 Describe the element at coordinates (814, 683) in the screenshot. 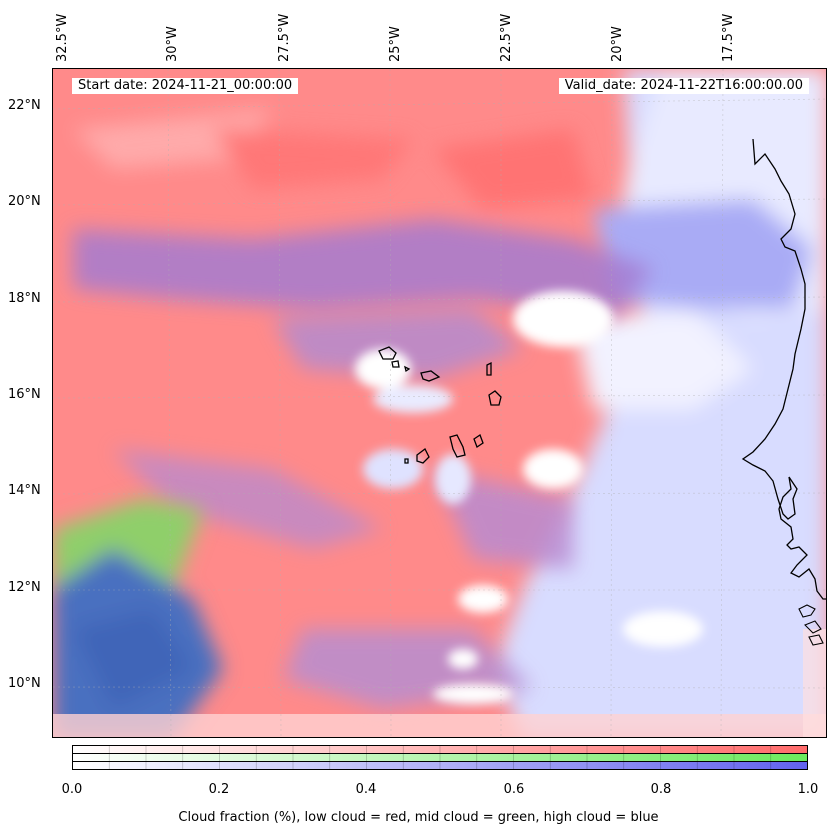

I see `eastern-edge-strip` at that location.